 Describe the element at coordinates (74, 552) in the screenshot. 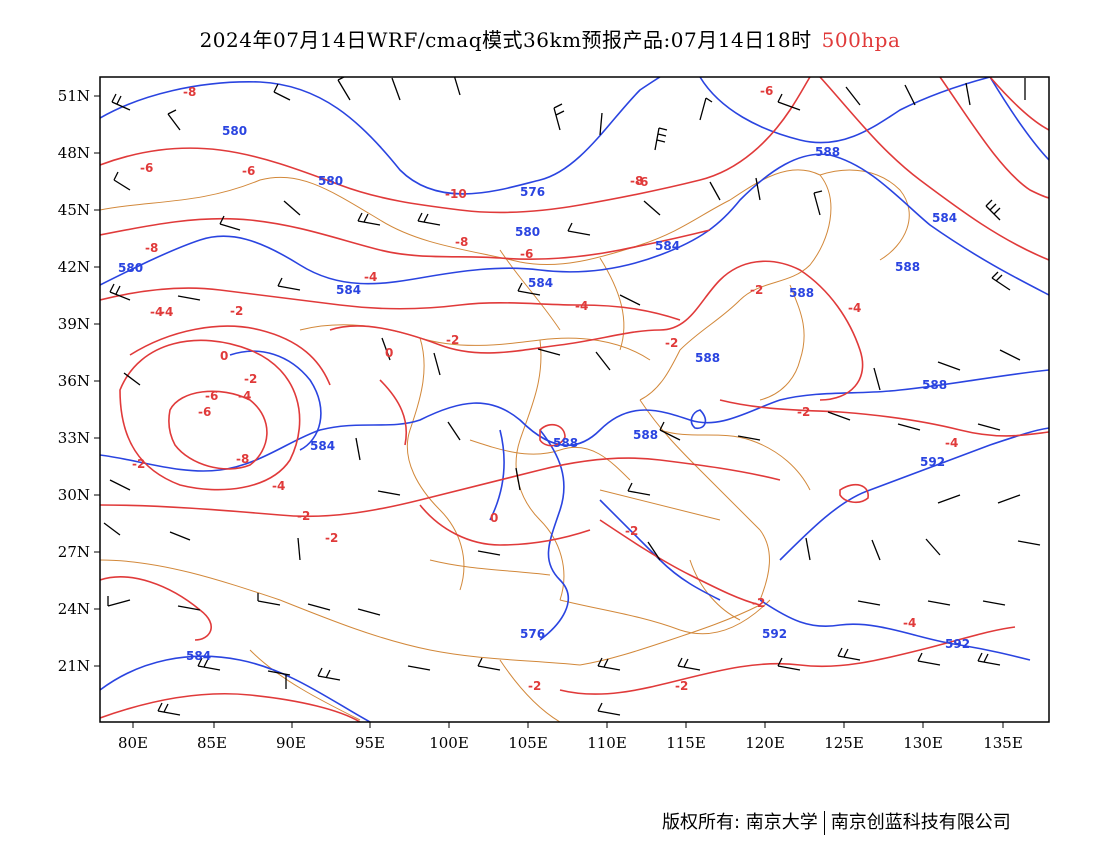

I see `lat-tick-label: 27N` at that location.